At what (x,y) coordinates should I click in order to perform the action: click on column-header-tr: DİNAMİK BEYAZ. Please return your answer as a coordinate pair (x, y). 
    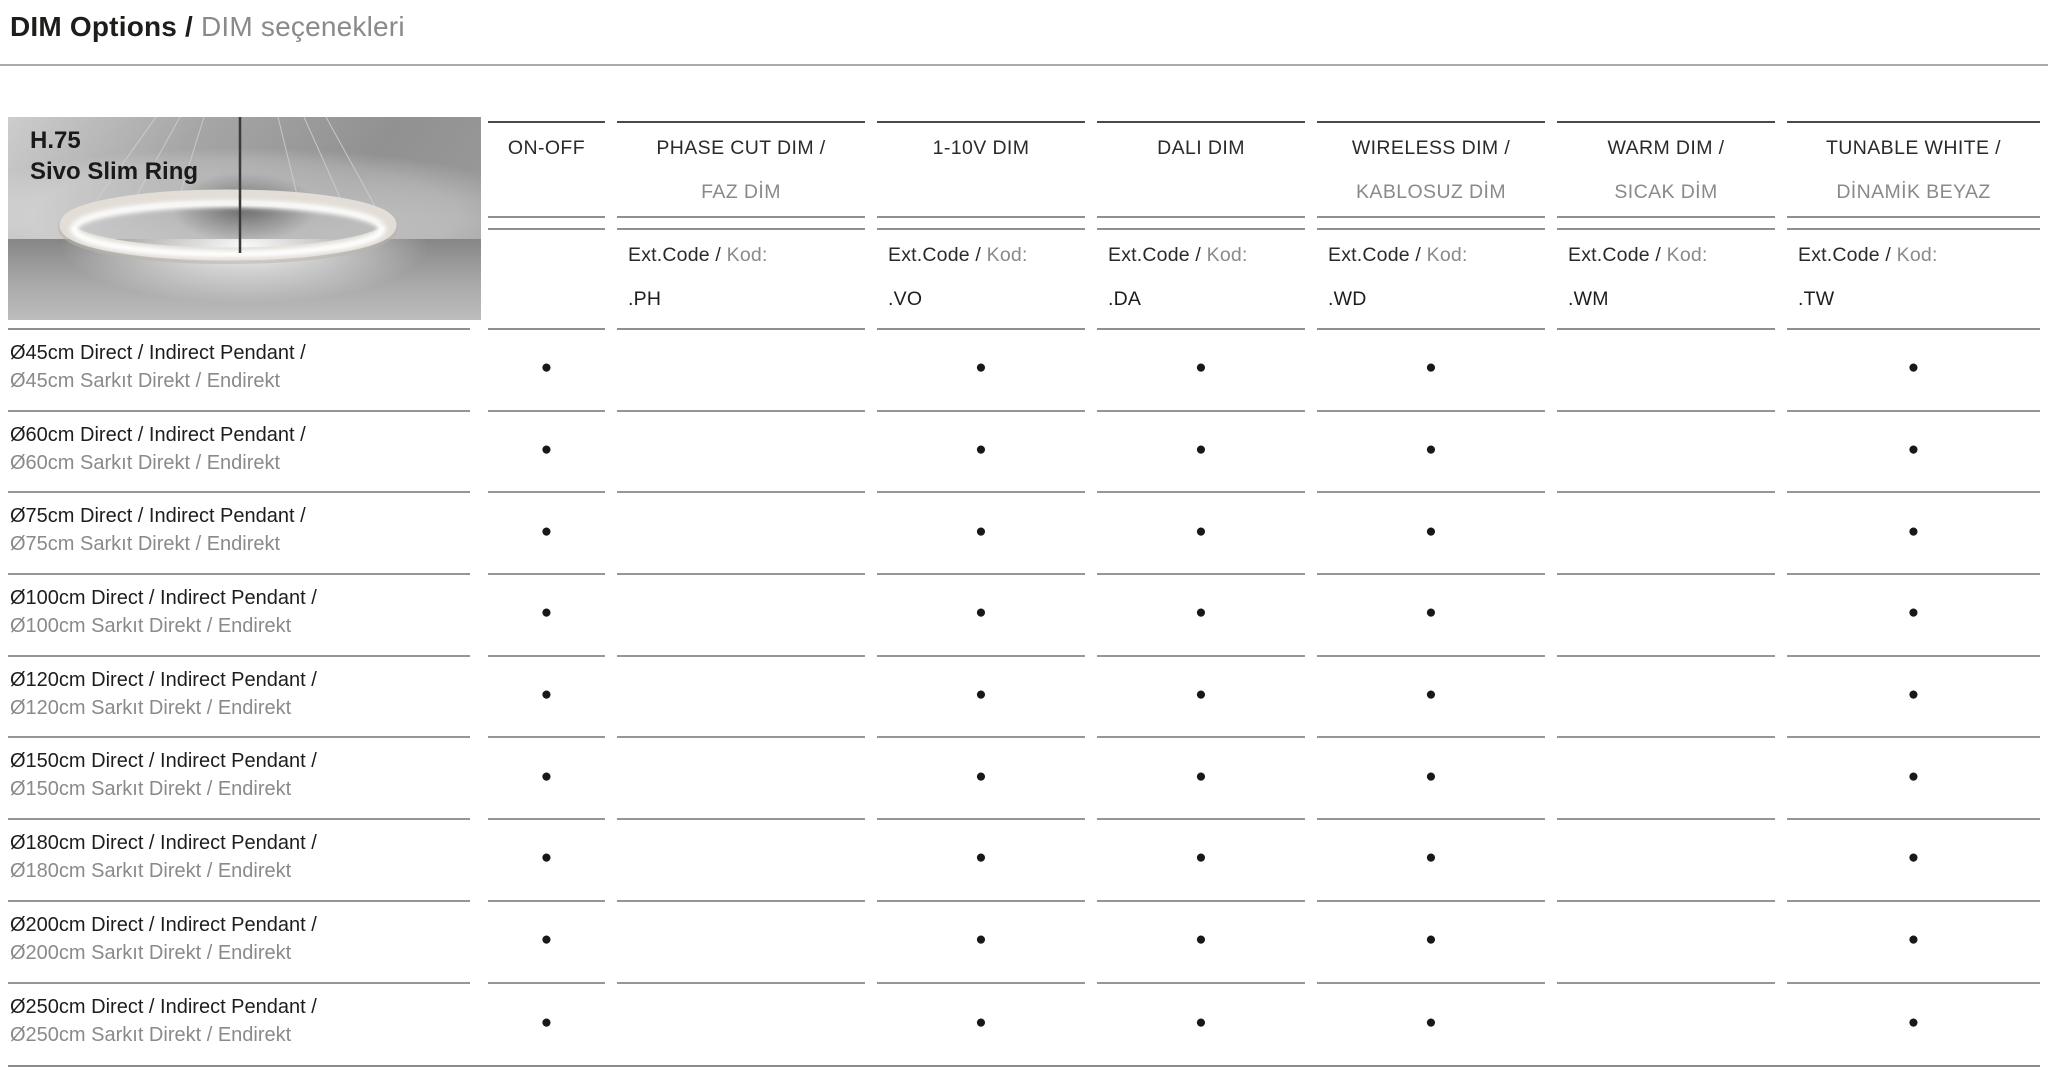
    Looking at the image, I should click on (1913, 192).